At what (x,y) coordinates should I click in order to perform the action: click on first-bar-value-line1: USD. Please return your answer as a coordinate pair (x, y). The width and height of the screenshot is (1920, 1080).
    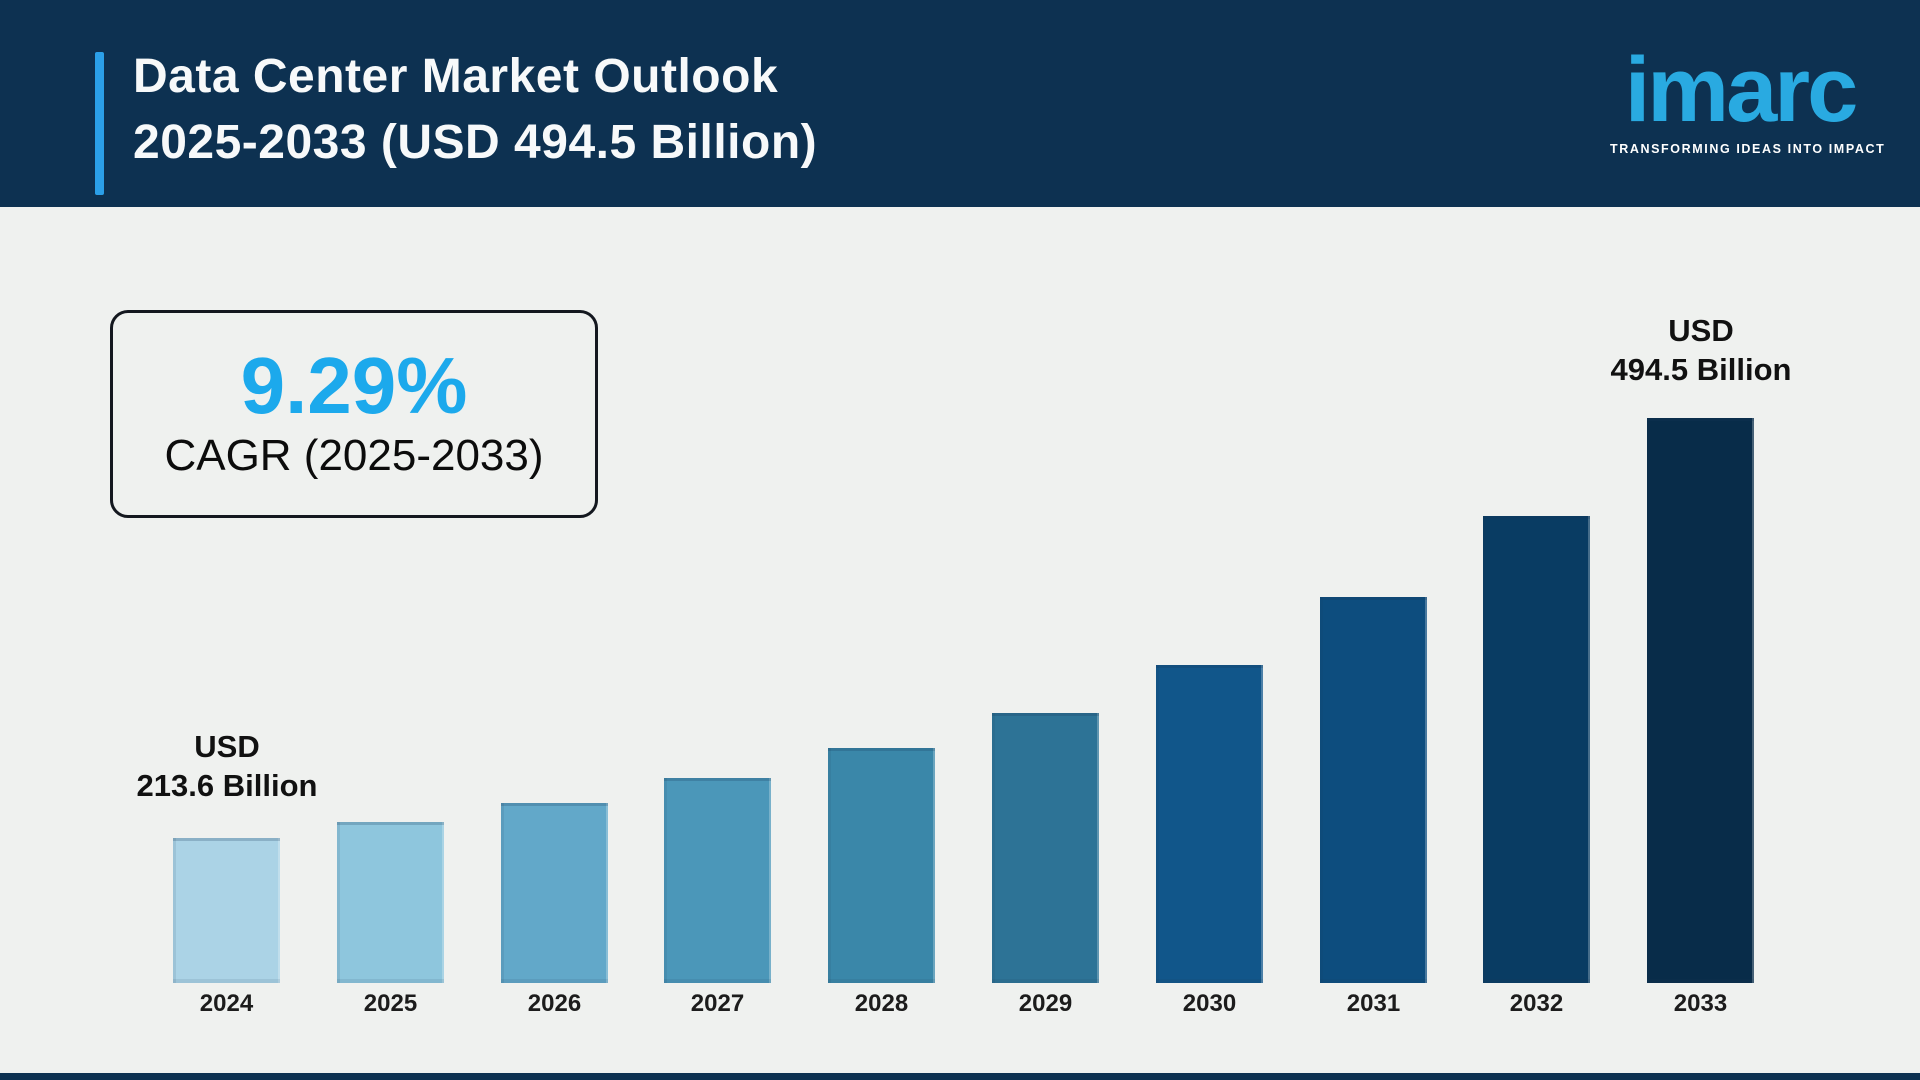
    Looking at the image, I should click on (227, 746).